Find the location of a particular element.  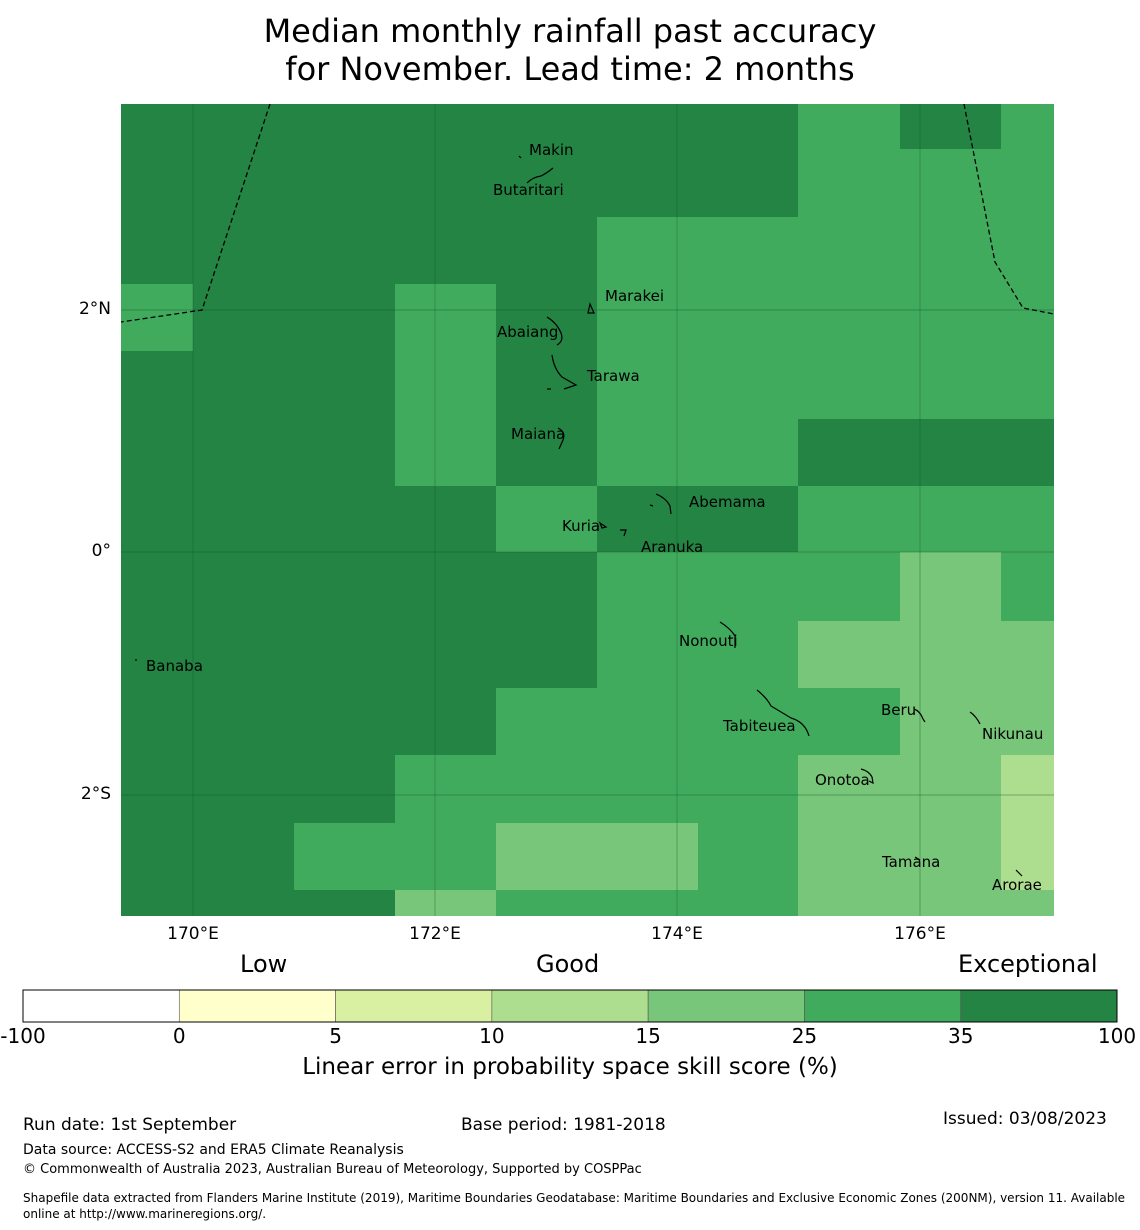

place-label-arorae: Arorae is located at coordinates (1017, 885).